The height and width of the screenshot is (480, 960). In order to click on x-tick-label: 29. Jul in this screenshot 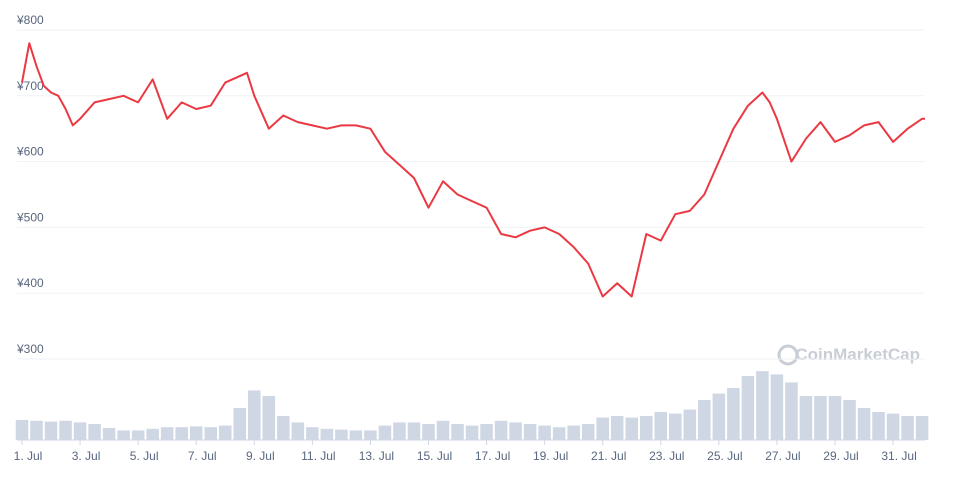, I will do `click(840, 456)`.